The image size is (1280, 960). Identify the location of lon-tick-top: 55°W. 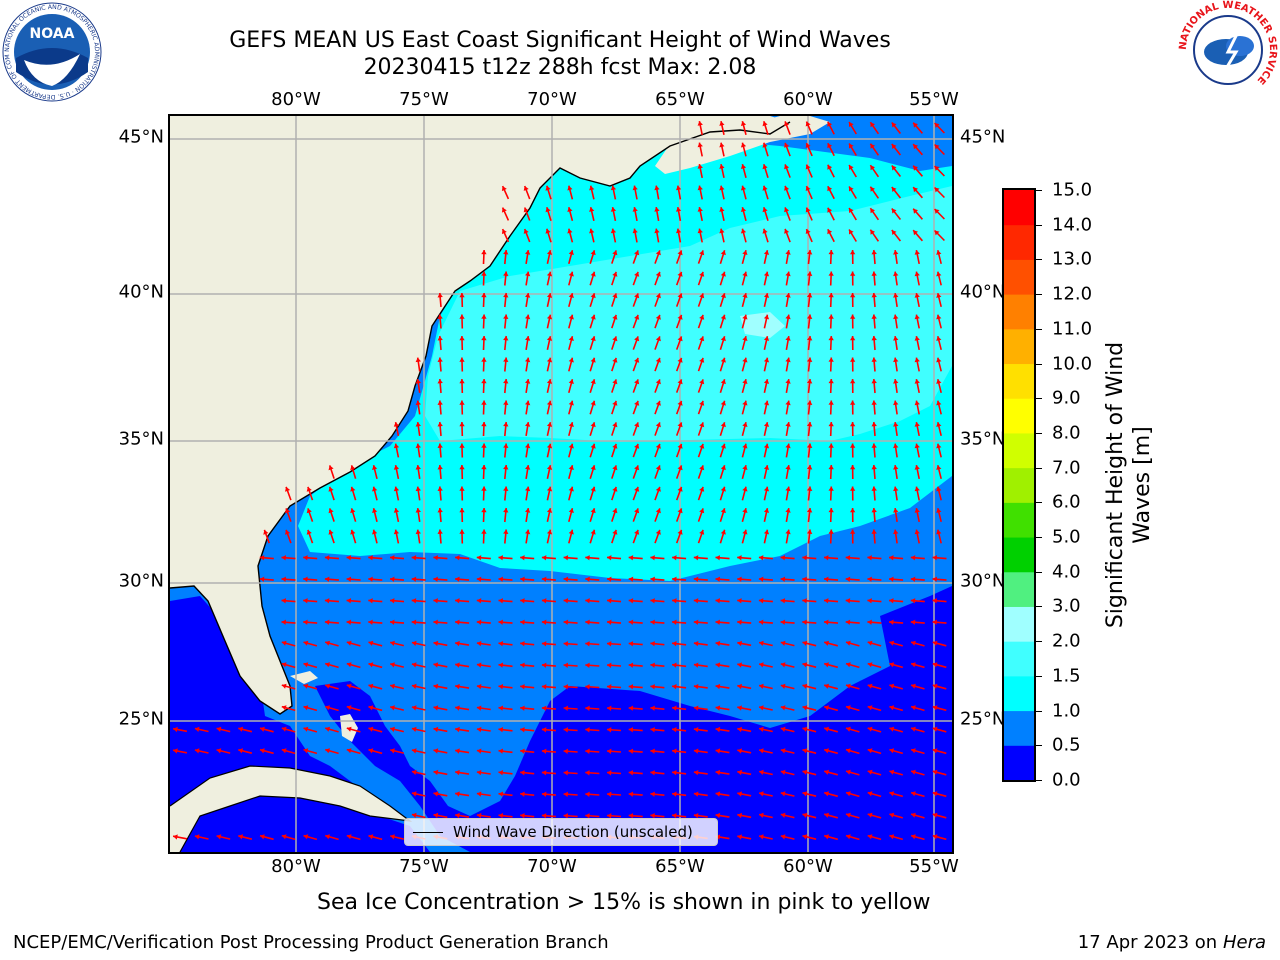
(934, 99).